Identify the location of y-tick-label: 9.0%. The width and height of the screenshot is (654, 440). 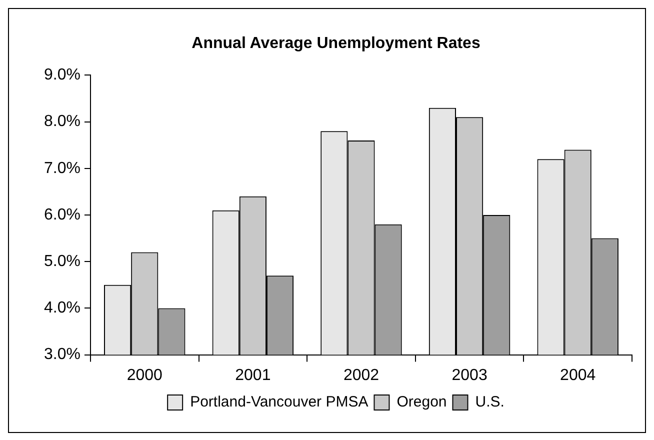
(62, 75).